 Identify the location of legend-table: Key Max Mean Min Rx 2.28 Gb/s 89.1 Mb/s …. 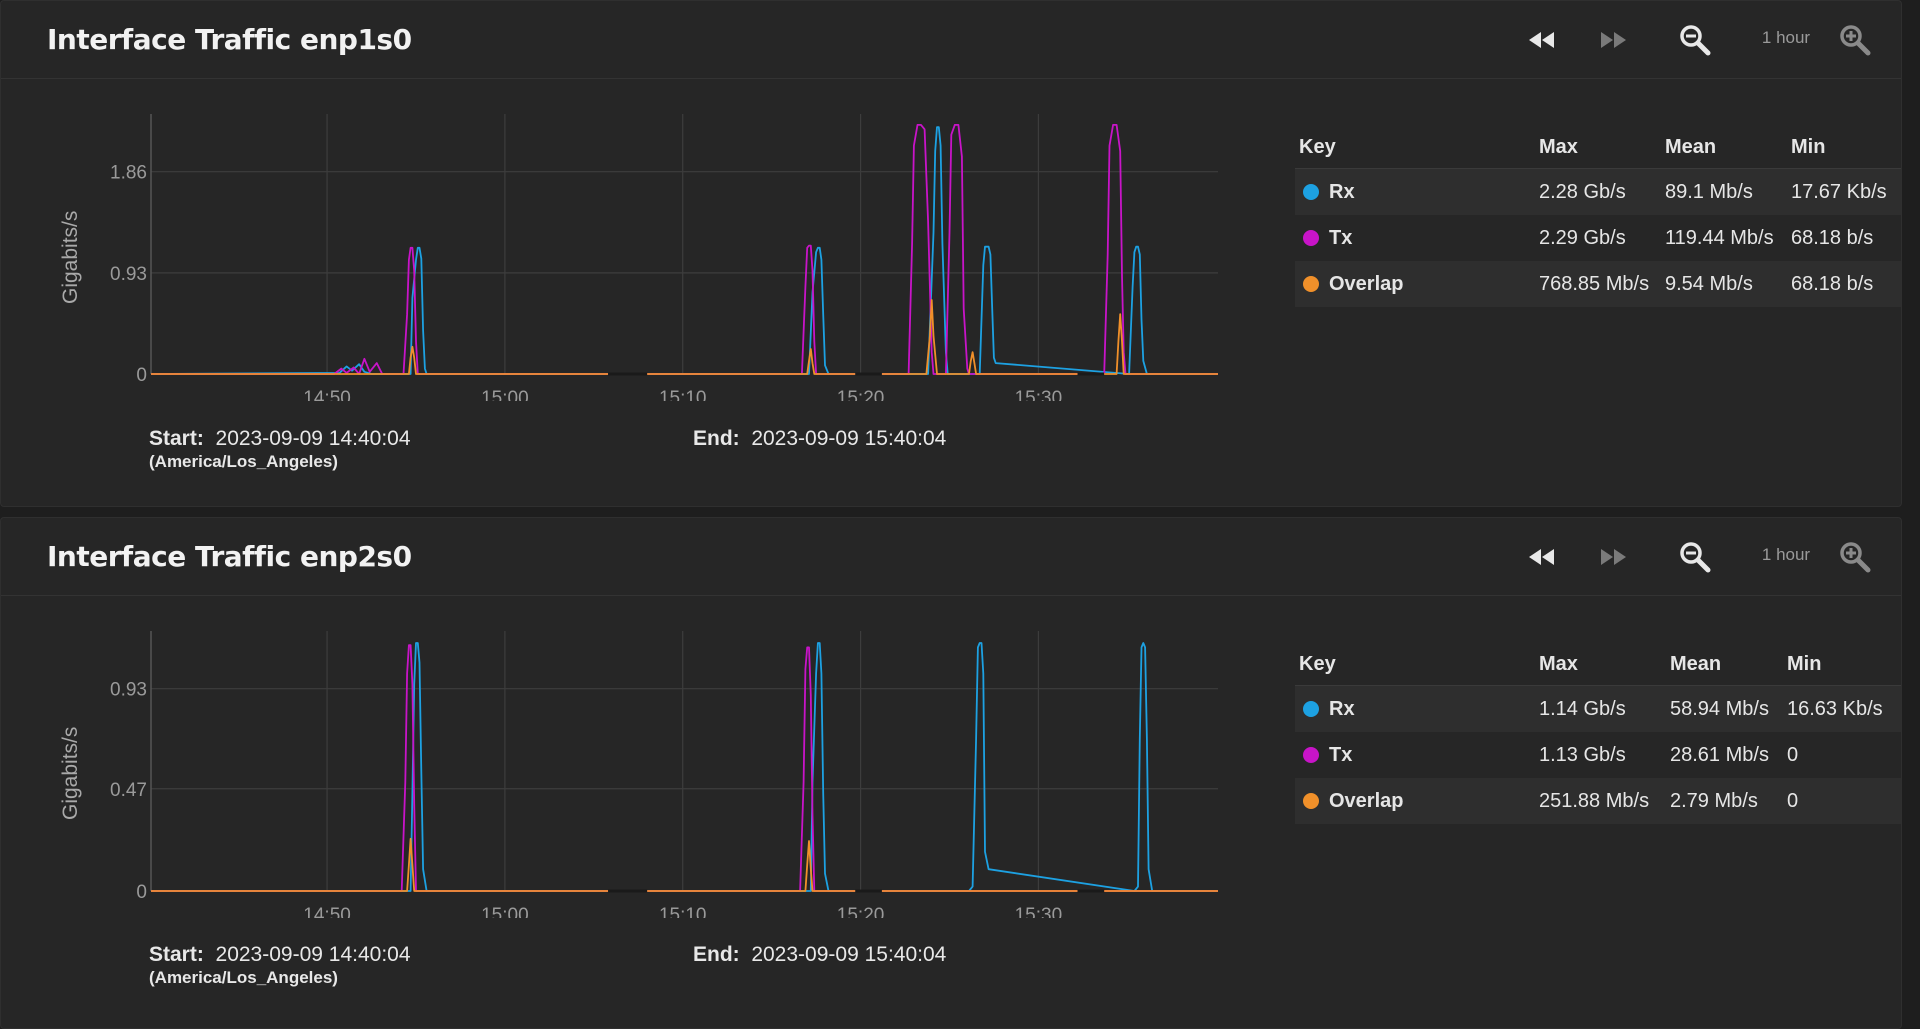
(1598, 215).